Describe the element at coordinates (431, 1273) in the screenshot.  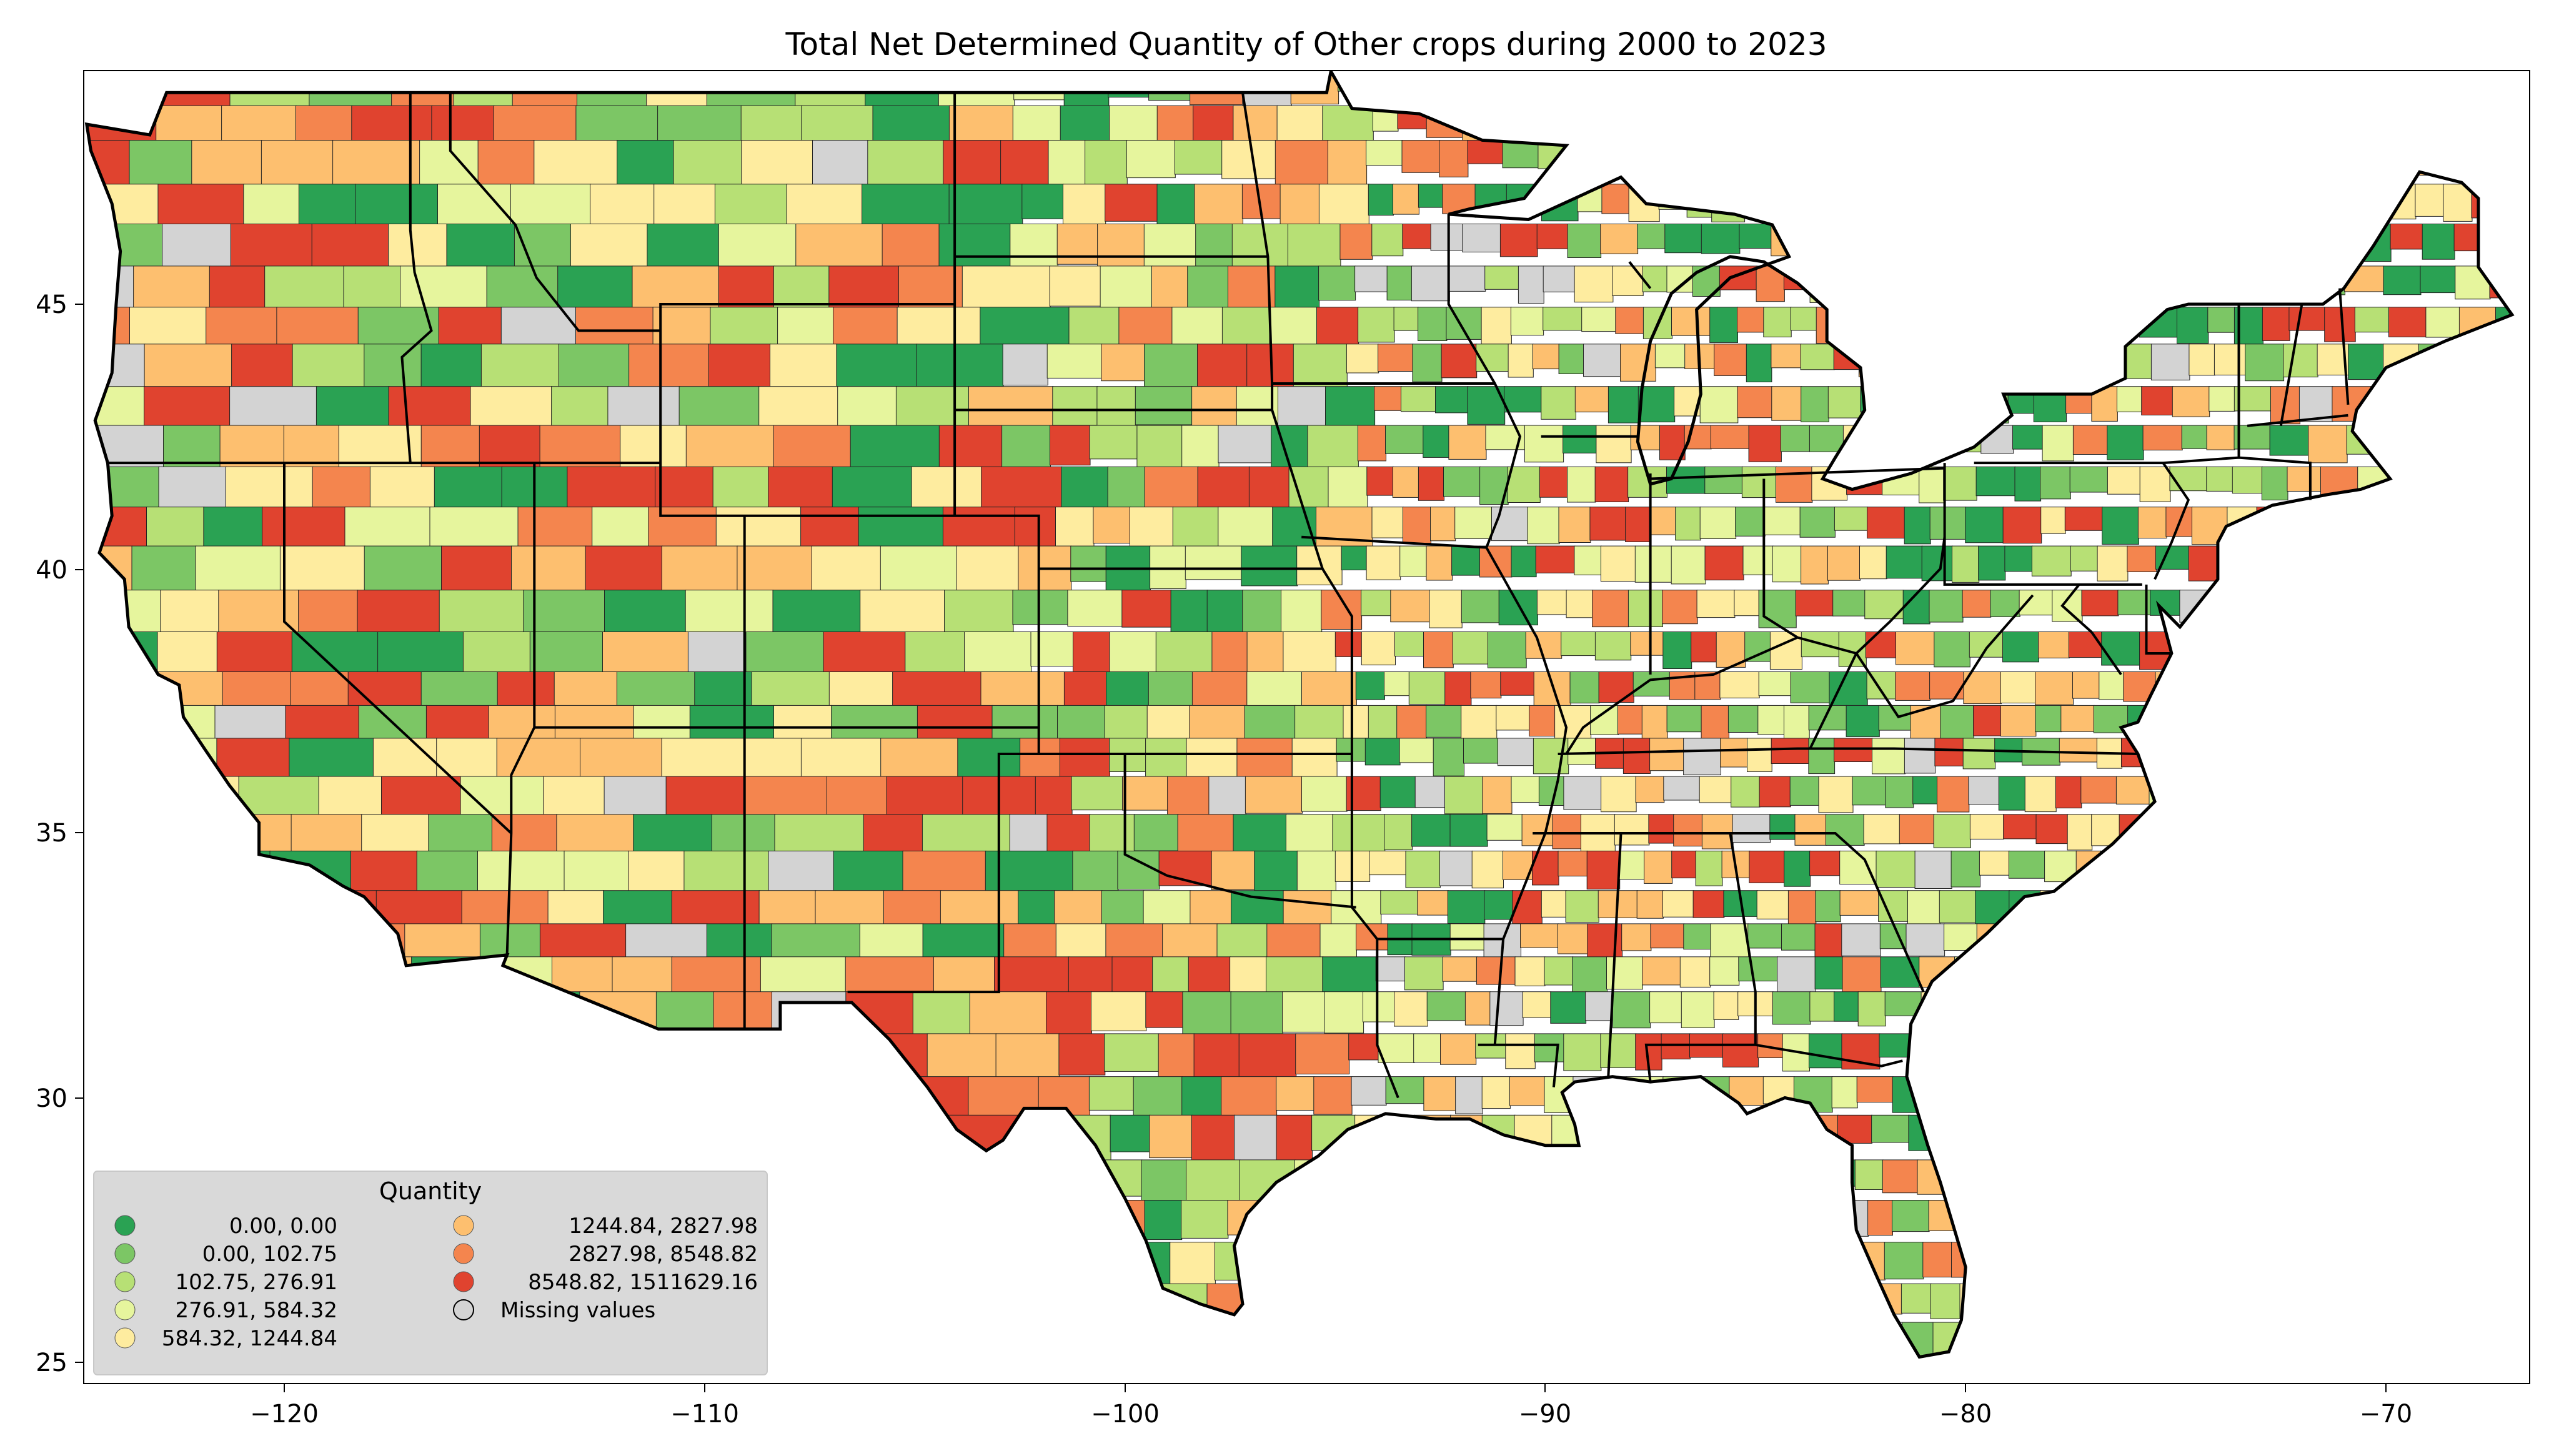
I see `legend-box` at that location.